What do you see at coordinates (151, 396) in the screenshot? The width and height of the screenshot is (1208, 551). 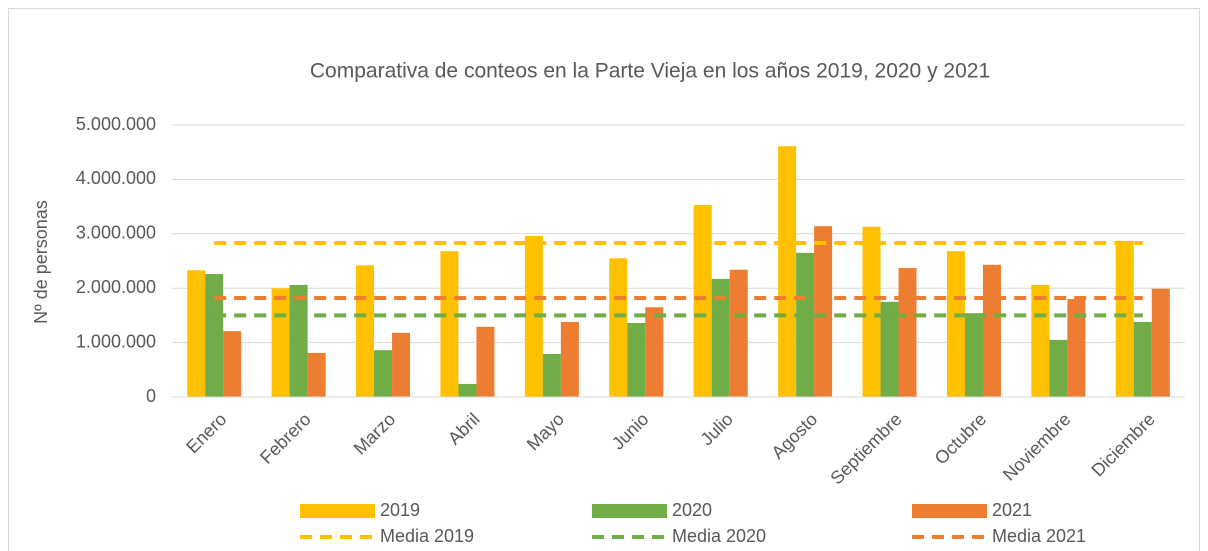 I see `y-tick-label: 0` at bounding box center [151, 396].